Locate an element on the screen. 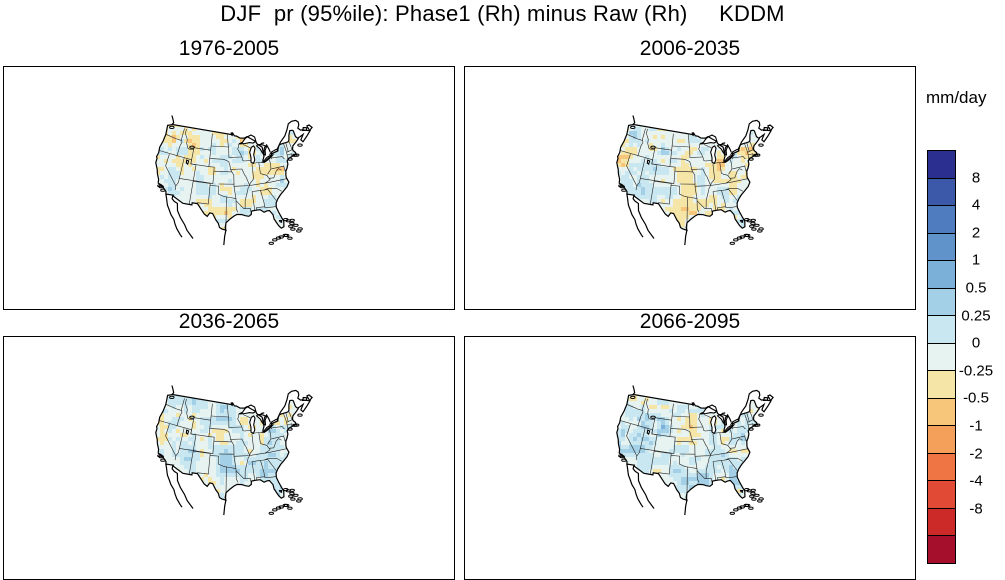 The height and width of the screenshot is (580, 1005). colorbar-label: 8 is located at coordinates (976, 177).